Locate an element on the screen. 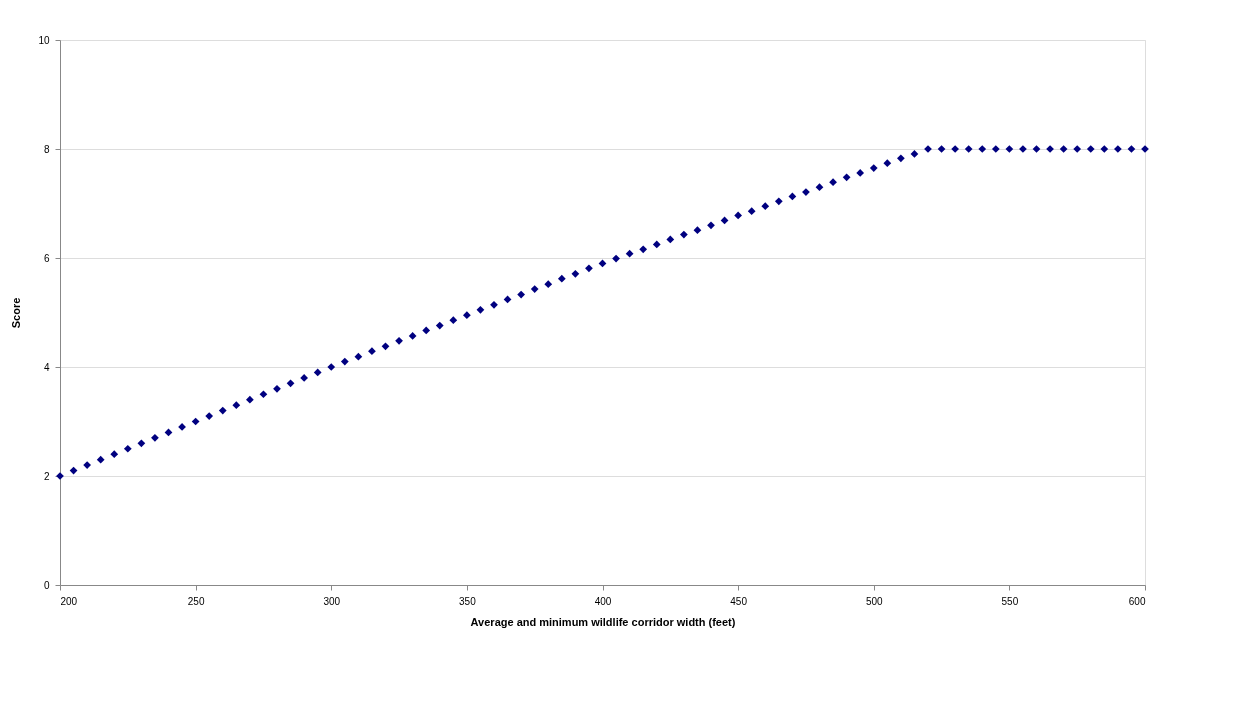 This screenshot has height=702, width=1238. y-axis-title: Score is located at coordinates (16, 313).